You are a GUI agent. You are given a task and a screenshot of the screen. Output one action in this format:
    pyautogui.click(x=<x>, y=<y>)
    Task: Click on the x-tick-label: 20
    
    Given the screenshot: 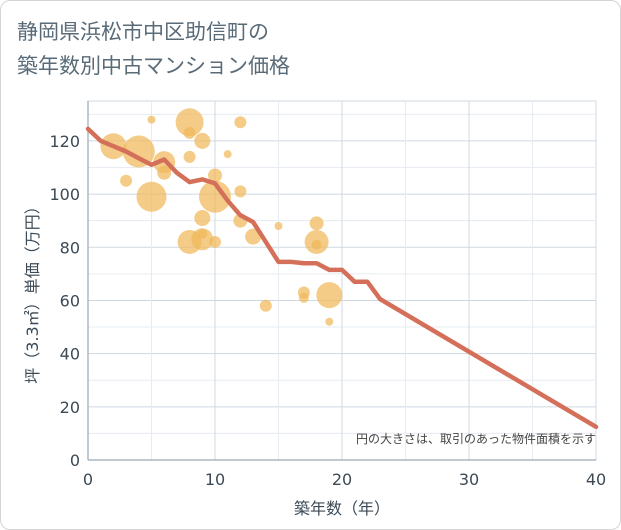 What is the action you would take?
    pyautogui.click(x=342, y=479)
    